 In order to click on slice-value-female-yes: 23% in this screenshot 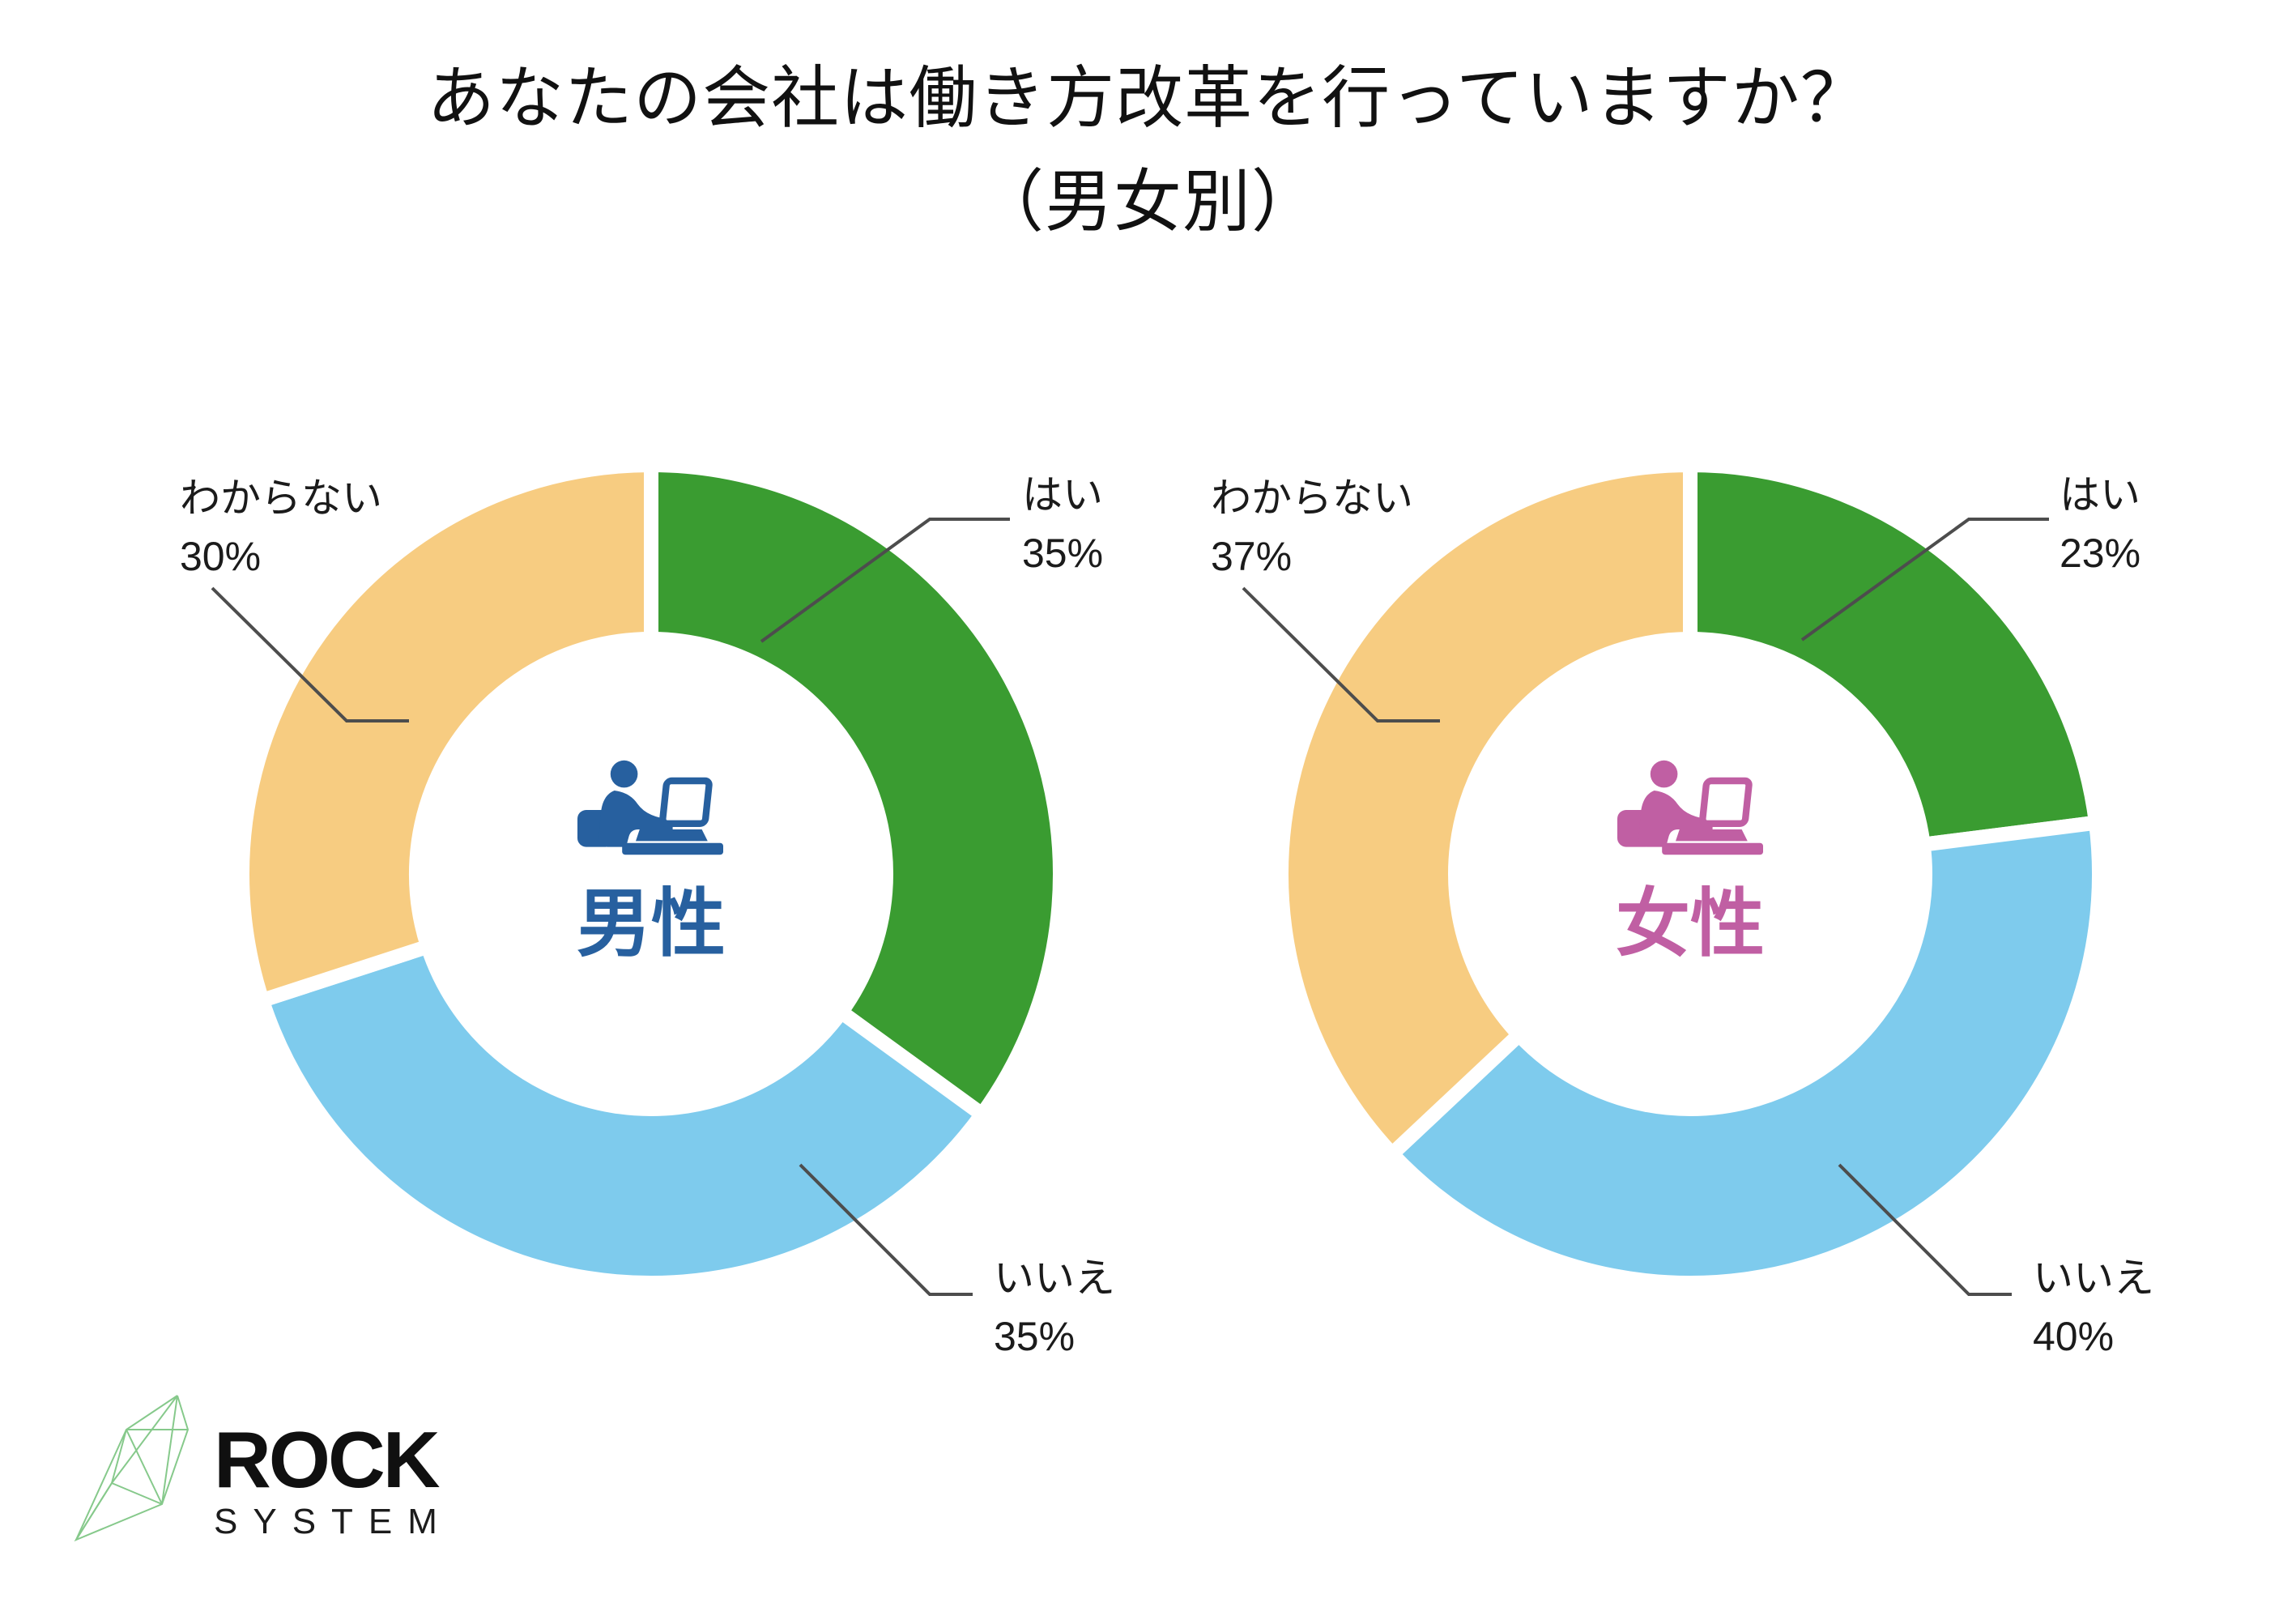, I will do `click(2100, 553)`.